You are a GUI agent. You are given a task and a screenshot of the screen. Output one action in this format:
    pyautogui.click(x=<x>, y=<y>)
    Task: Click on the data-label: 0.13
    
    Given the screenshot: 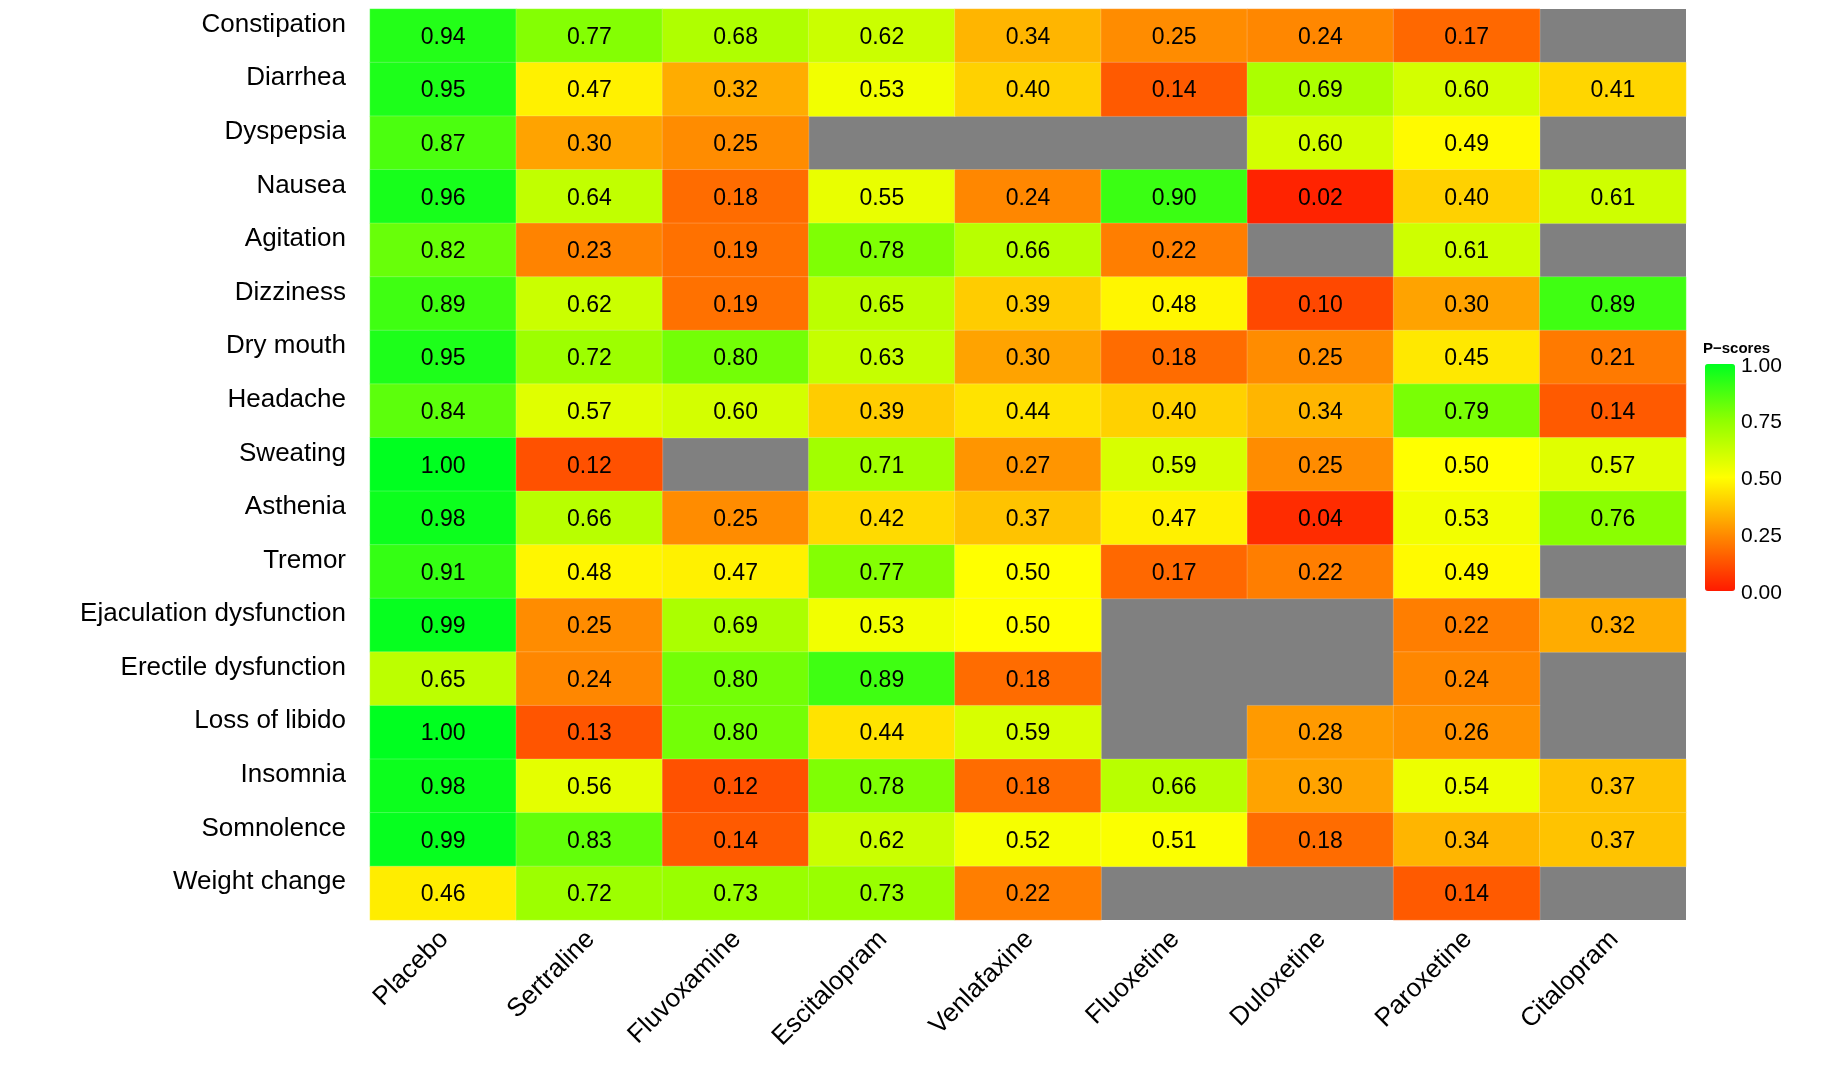 What is the action you would take?
    pyautogui.click(x=589, y=732)
    